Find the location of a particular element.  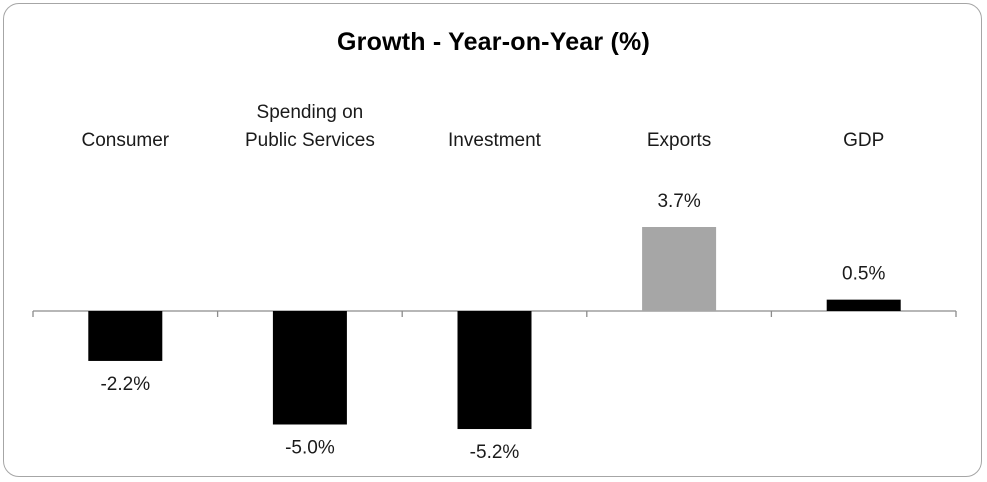

category-label: Spending on is located at coordinates (310, 112).